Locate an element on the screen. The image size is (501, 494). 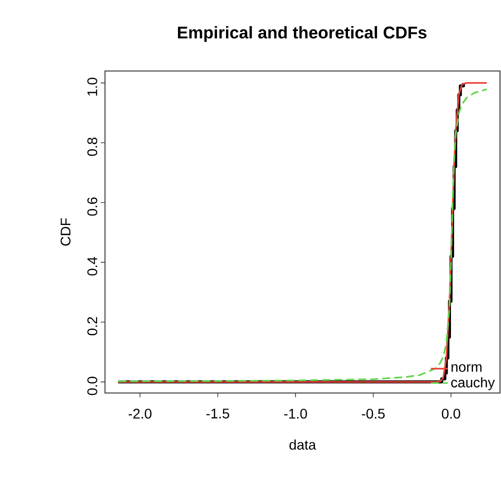
y-tick-label: 0.2 is located at coordinates (92, 326).